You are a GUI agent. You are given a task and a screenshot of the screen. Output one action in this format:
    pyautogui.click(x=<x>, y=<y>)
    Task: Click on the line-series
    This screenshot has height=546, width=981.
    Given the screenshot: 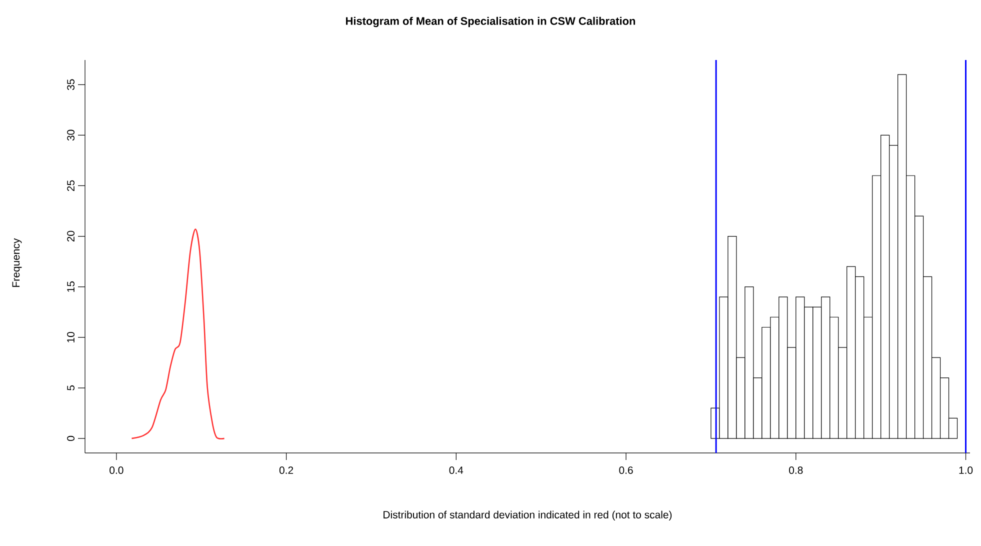 What is the action you would take?
    pyautogui.click(x=178, y=334)
    